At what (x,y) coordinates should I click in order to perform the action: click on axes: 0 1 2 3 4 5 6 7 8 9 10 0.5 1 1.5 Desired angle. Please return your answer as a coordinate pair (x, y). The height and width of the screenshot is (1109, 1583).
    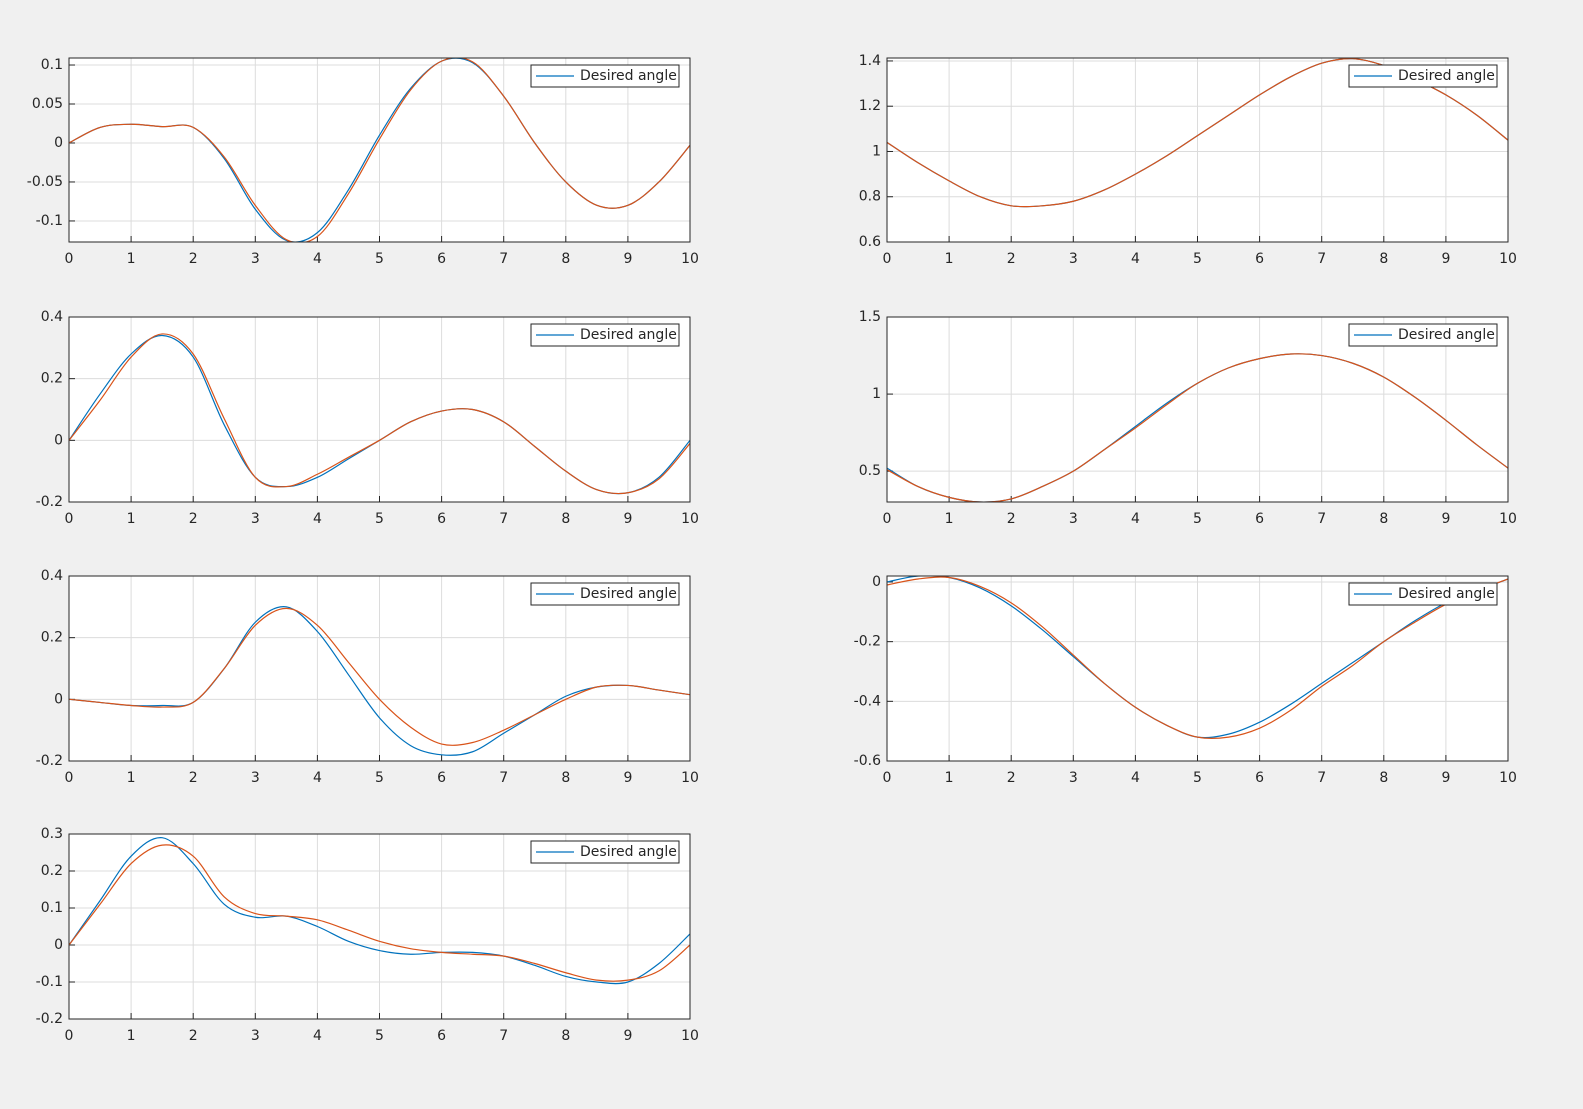
    Looking at the image, I should click on (1188, 418).